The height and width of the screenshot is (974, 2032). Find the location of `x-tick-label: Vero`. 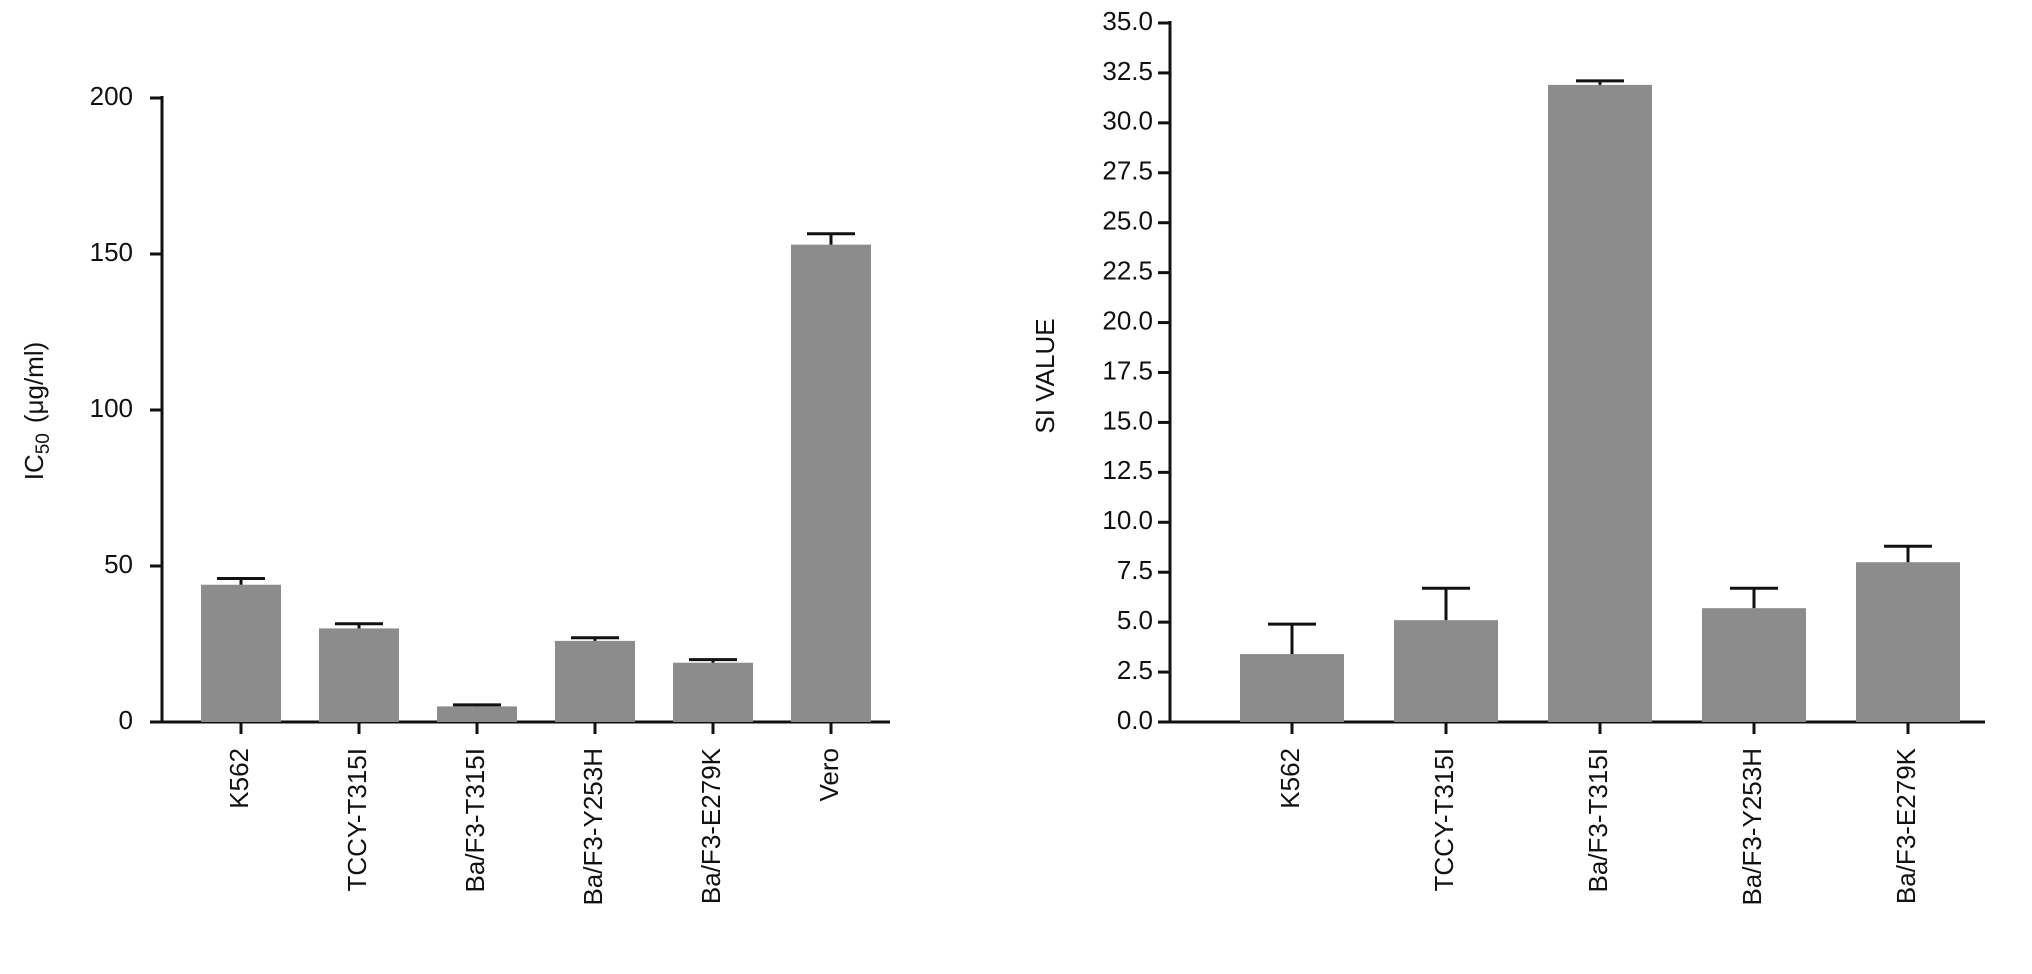

x-tick-label: Vero is located at coordinates (829, 775).